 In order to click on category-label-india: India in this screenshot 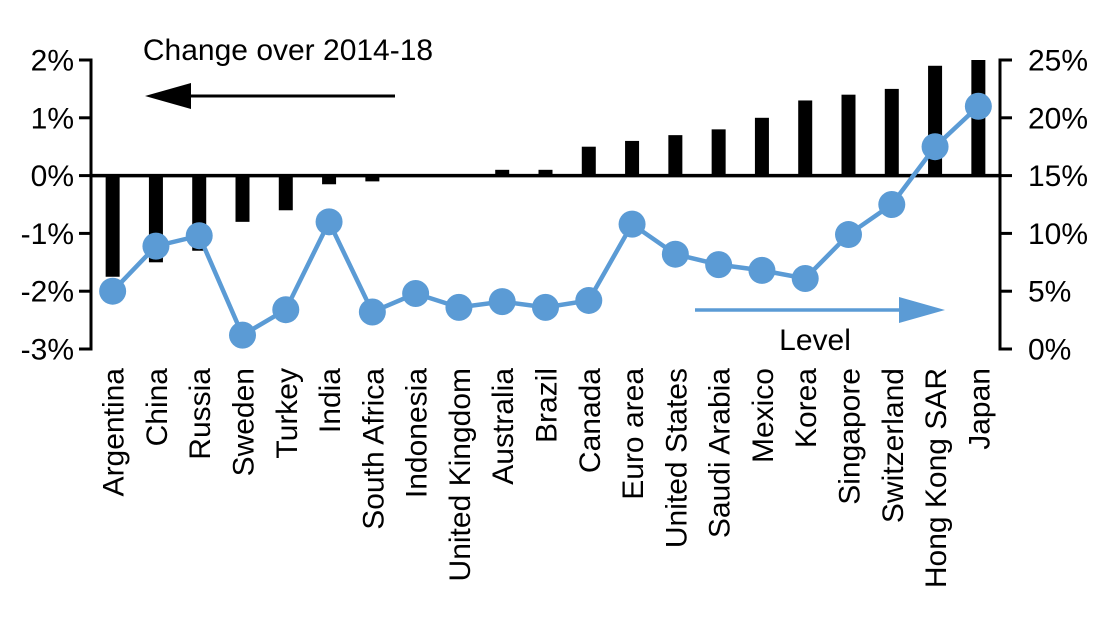, I will do `click(330, 400)`.